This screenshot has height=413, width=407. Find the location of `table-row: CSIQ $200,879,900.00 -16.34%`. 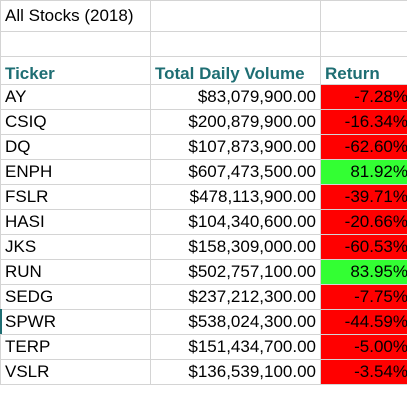

table-row: CSIQ $200,879,900.00 -16.34% is located at coordinates (203, 122).